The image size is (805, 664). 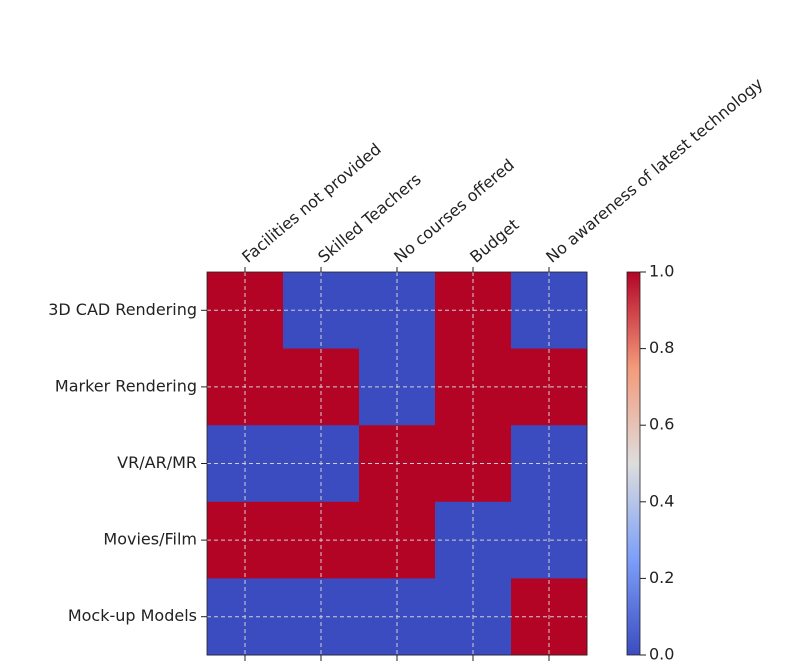 I want to click on y-tick-label: 3D CAD Rendering, so click(x=122, y=309).